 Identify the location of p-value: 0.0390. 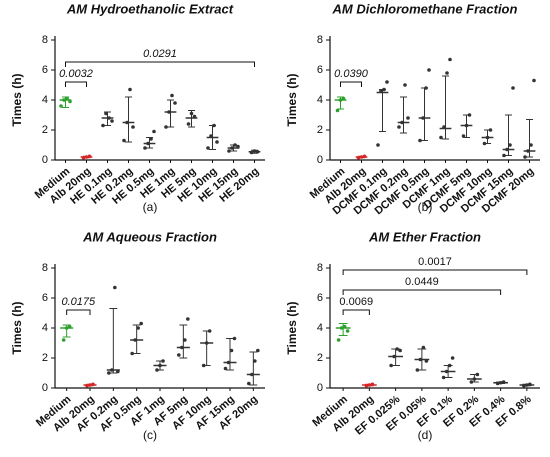
(351, 74).